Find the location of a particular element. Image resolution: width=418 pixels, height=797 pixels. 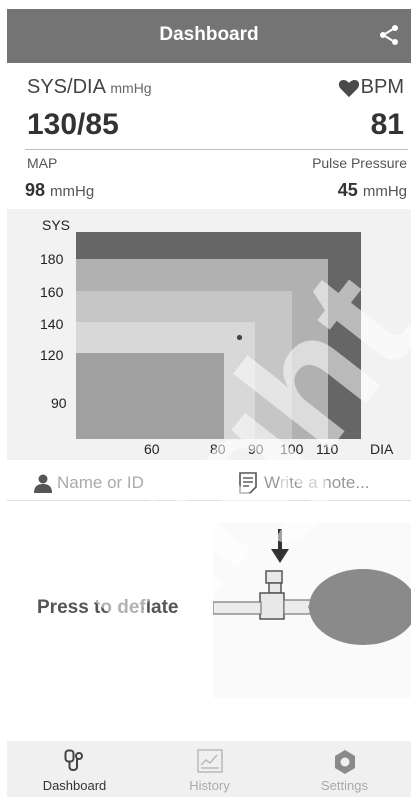

share-icon is located at coordinates (389, 35).